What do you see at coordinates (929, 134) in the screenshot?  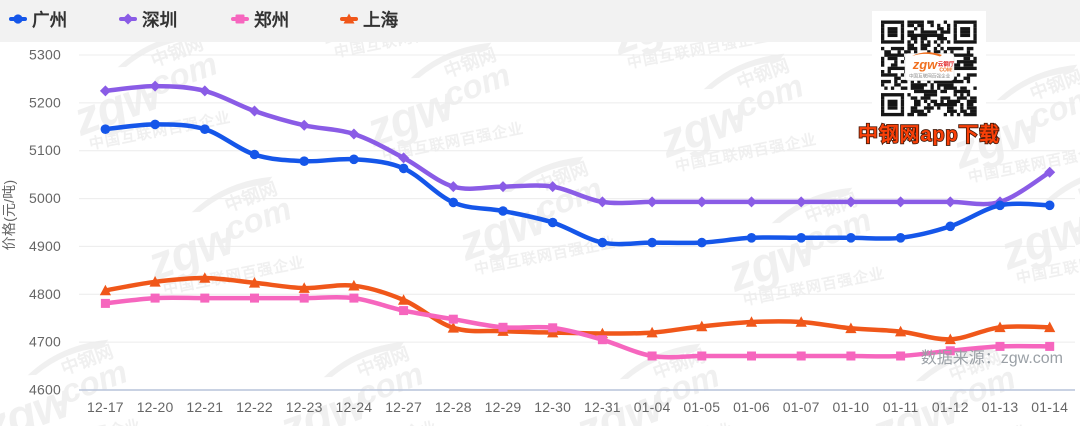 I see `svg-text: 中钢网app下载` at bounding box center [929, 134].